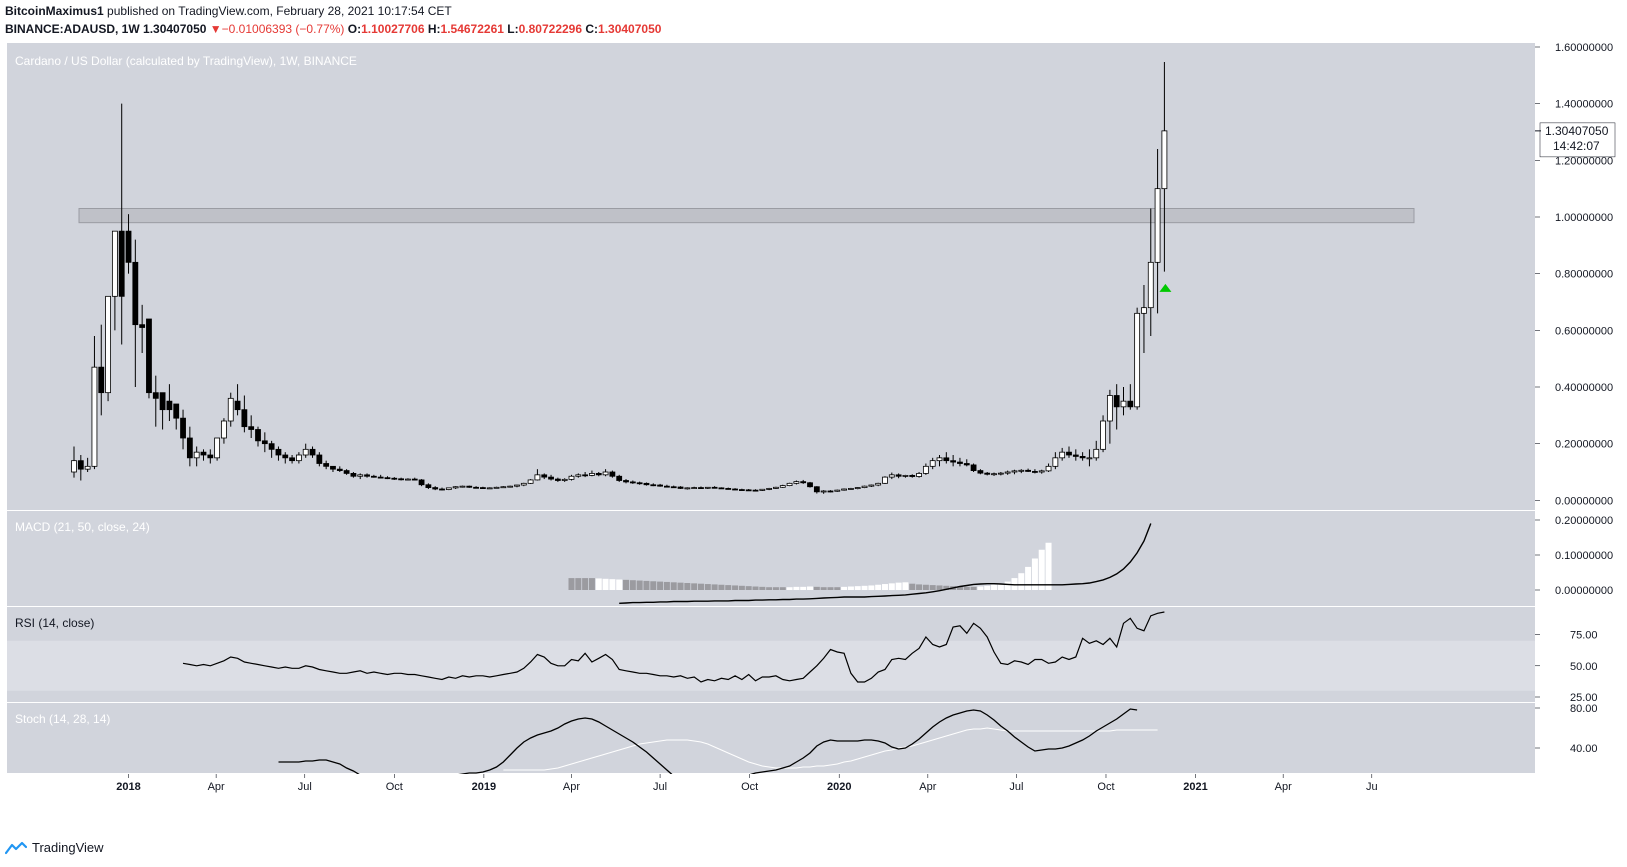 The image size is (1627, 867). What do you see at coordinates (82, 527) in the screenshot?
I see `macd-title: MACD (21, 50, close, 24)` at bounding box center [82, 527].